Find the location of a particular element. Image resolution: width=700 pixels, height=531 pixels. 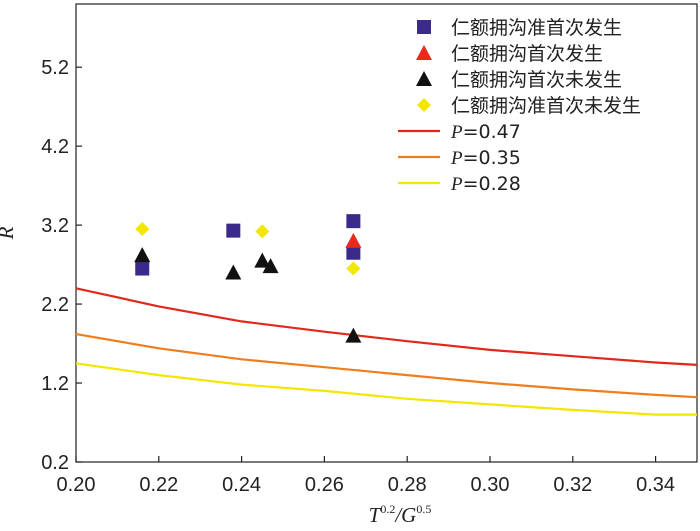

x-tick-label: 0.28 is located at coordinates (407, 485).